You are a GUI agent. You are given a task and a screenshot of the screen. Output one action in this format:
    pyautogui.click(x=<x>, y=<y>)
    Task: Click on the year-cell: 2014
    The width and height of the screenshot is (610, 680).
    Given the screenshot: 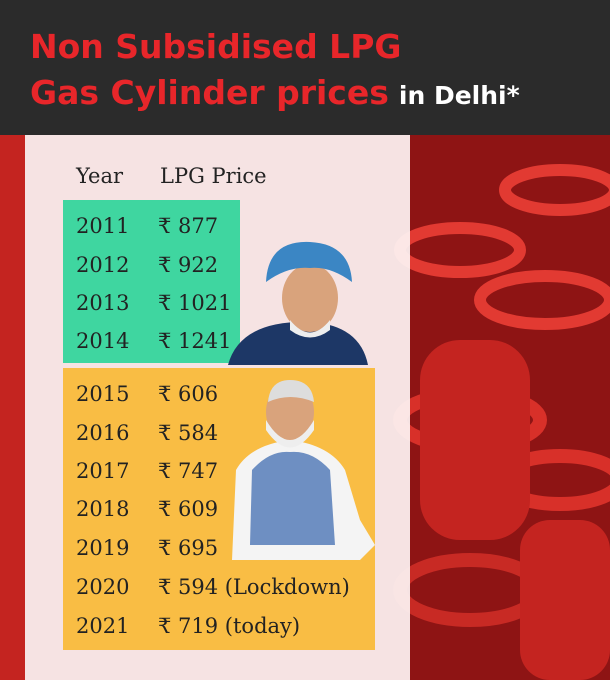 What is the action you would take?
    pyautogui.click(x=102, y=341)
    